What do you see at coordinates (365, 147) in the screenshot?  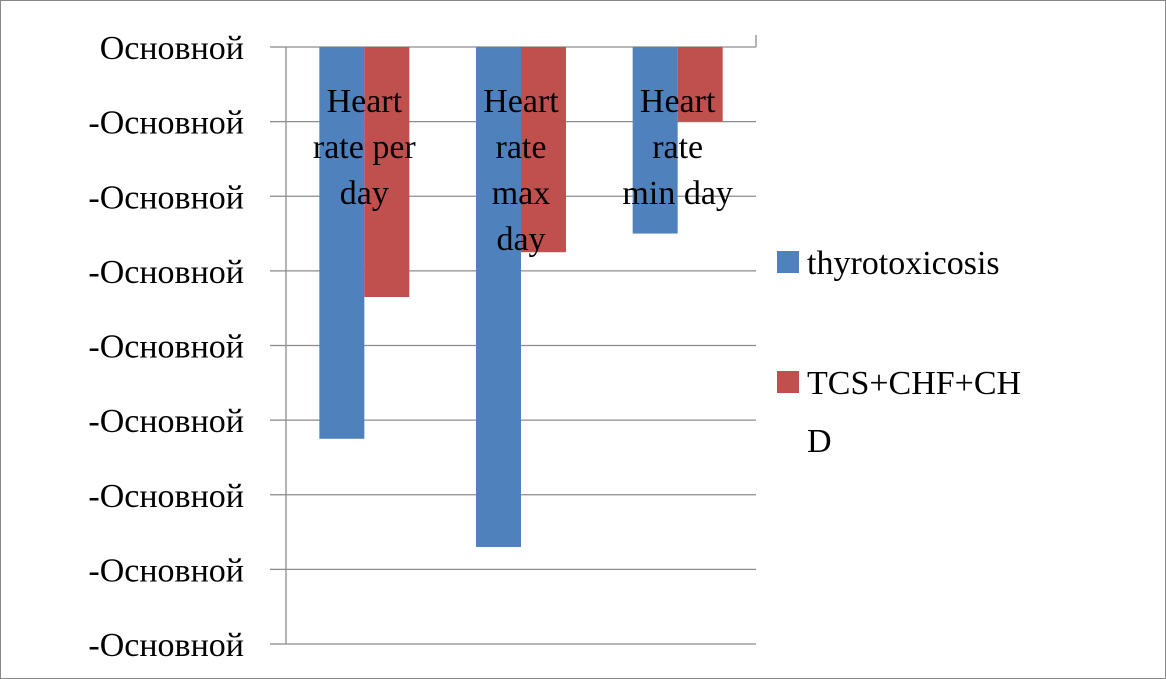 I see `category-label: rate per` at bounding box center [365, 147].